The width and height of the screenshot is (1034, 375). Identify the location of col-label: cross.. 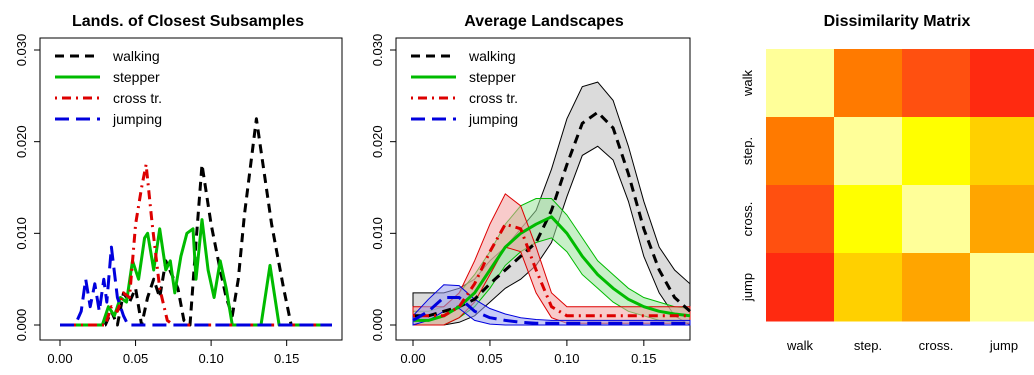
(936, 345).